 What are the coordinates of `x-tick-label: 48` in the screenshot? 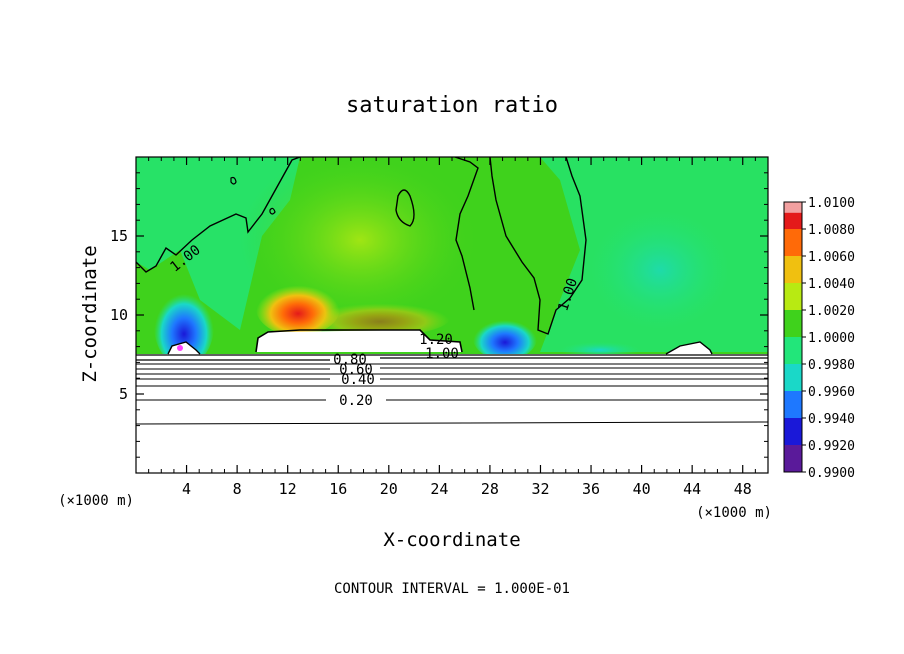 It's located at (743, 489).